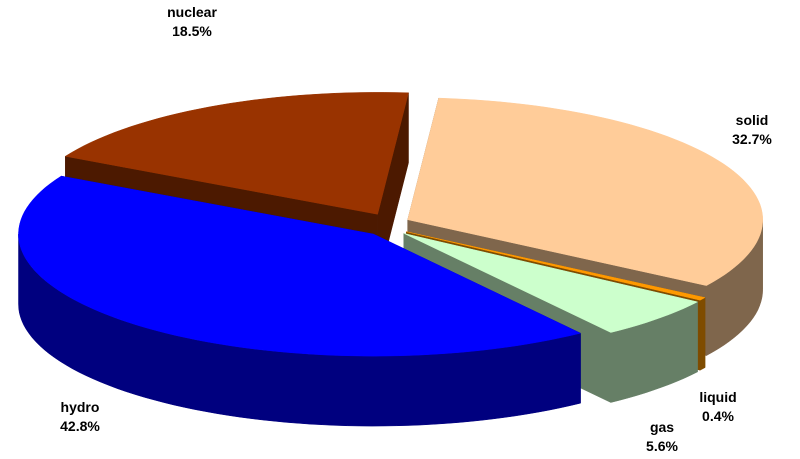 The image size is (800, 459). Describe the element at coordinates (752, 120) in the screenshot. I see `category-label: solid` at that location.